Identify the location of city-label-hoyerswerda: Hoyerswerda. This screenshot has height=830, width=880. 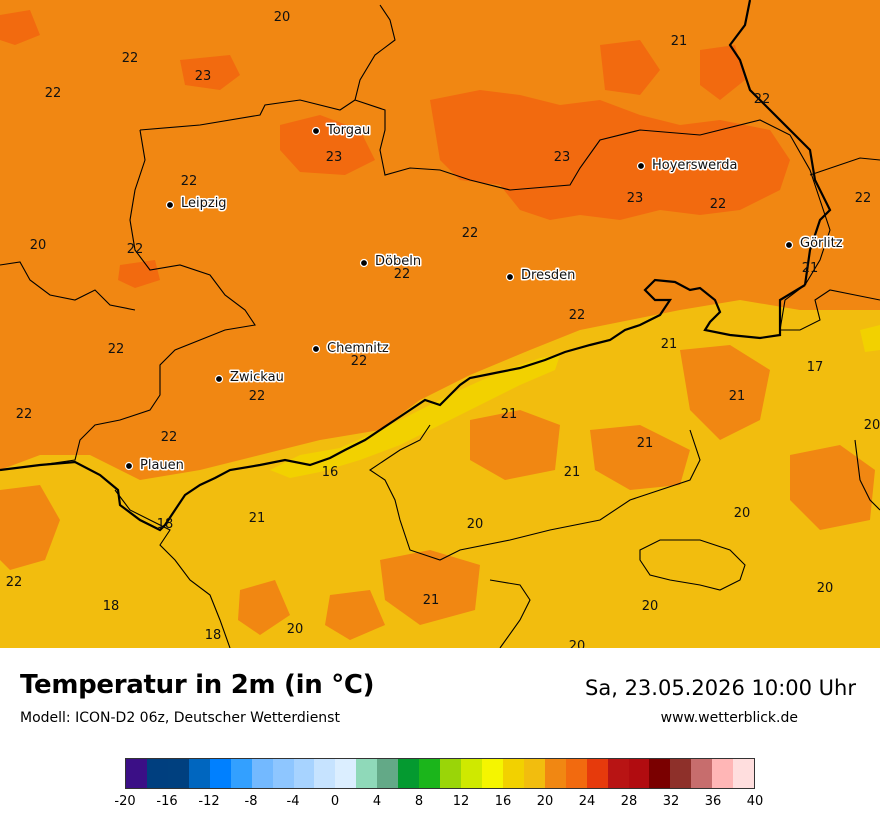
(695, 165).